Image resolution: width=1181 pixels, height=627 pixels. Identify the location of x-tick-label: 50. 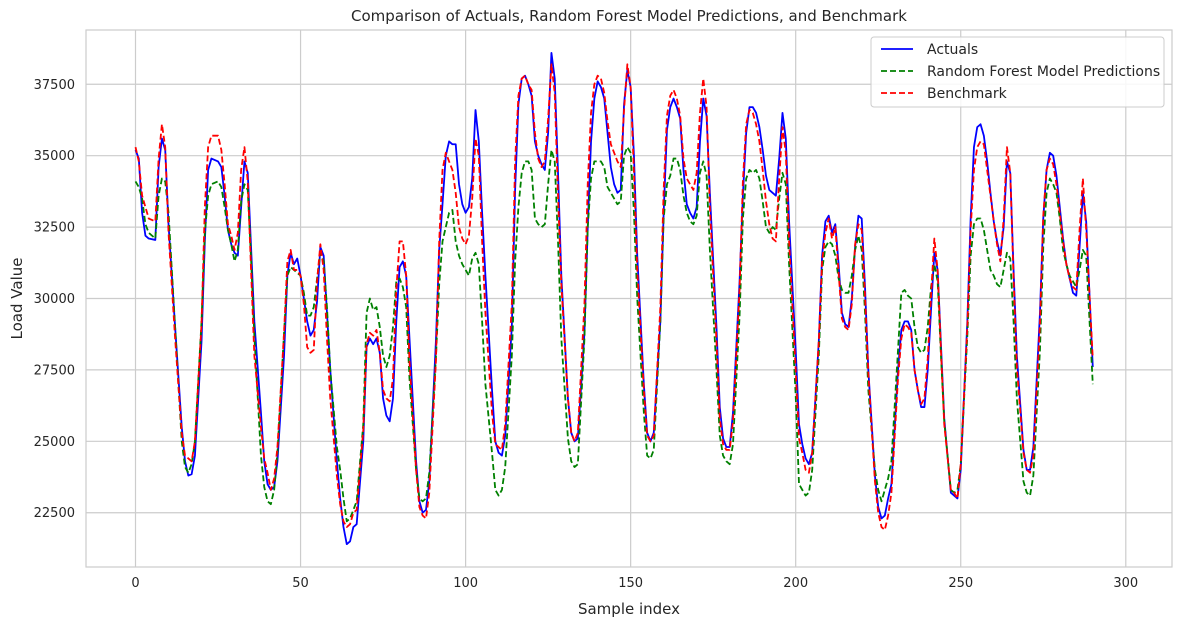
(300, 583).